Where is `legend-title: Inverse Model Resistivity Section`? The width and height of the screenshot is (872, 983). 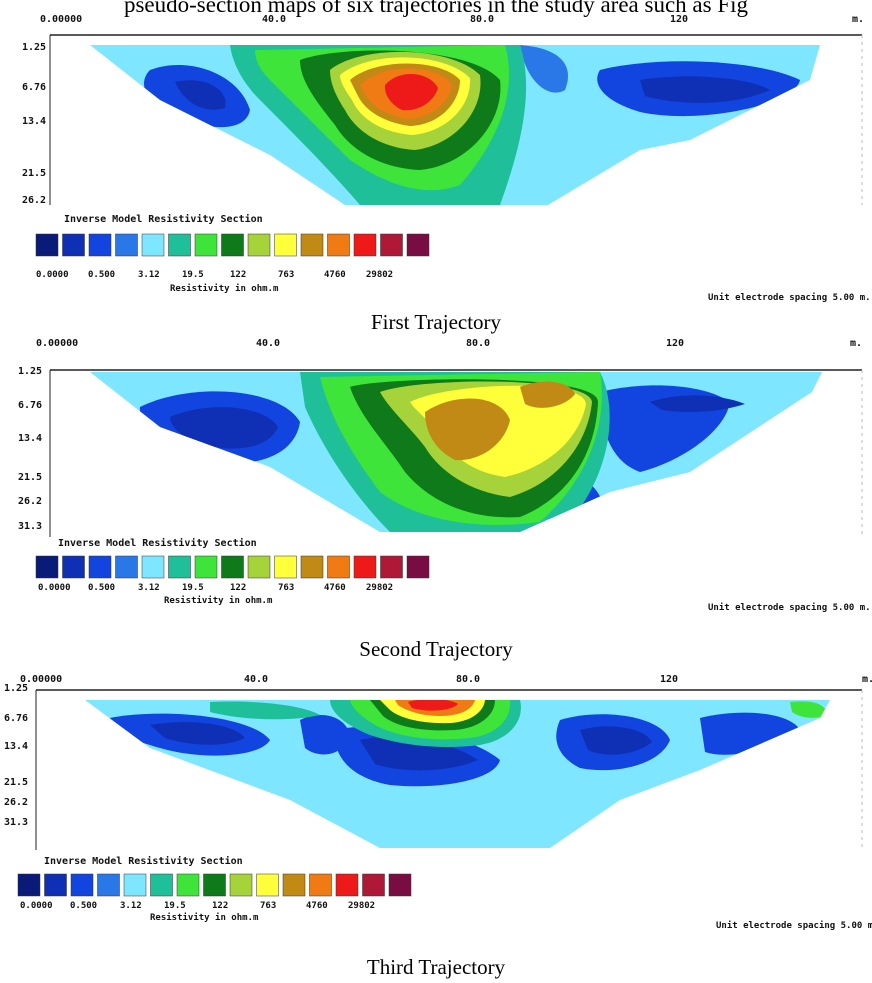
legend-title: Inverse Model Resistivity Section is located at coordinates (143, 861).